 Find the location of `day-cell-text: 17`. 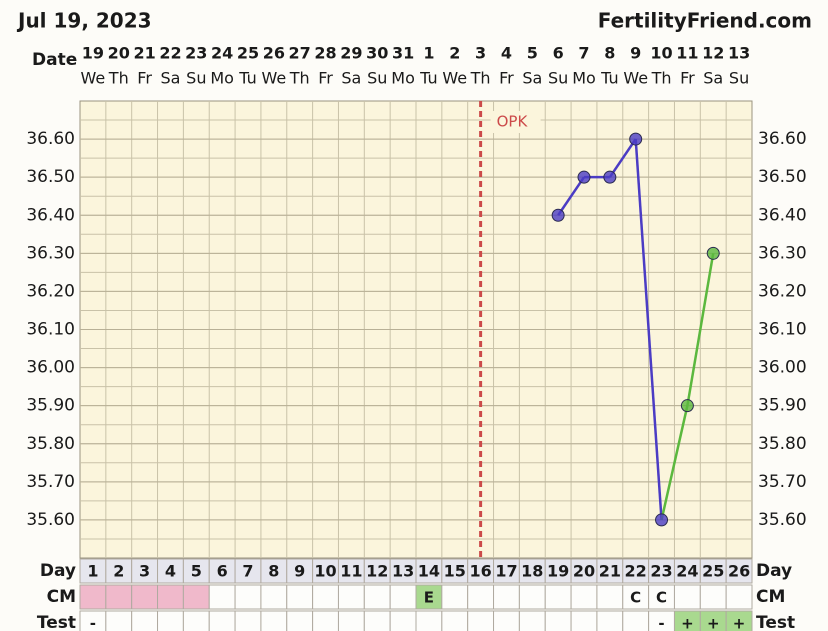

day-cell-text: 17 is located at coordinates (506, 571).